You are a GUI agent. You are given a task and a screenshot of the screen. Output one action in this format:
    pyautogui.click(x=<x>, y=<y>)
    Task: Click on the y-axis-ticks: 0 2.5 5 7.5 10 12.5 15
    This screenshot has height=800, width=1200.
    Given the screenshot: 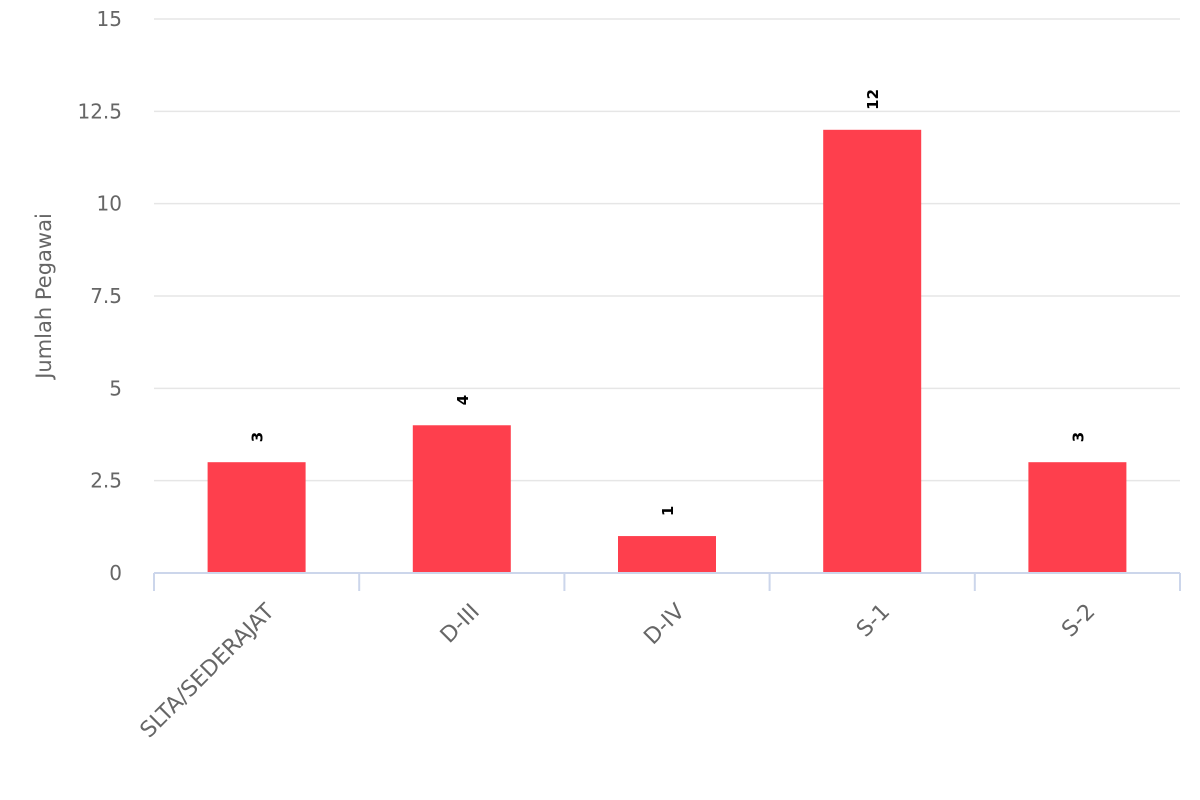 What is the action you would take?
    pyautogui.click(x=99, y=296)
    